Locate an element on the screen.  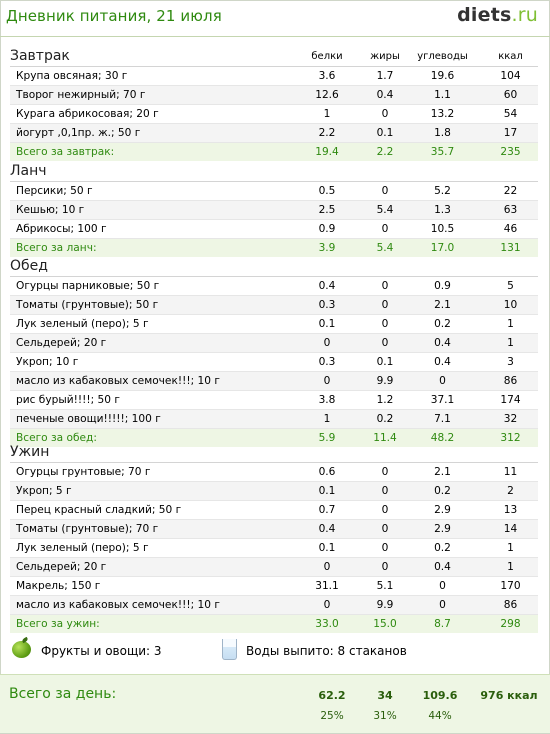
fat-value: 1.7 is located at coordinates (385, 76).